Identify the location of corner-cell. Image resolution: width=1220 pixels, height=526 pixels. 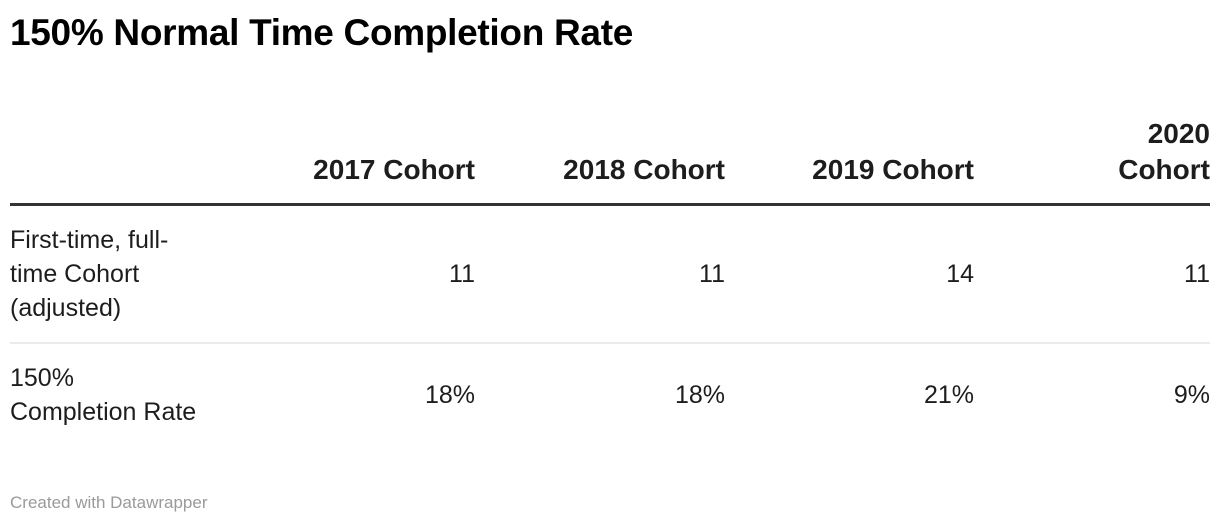
(117, 161).